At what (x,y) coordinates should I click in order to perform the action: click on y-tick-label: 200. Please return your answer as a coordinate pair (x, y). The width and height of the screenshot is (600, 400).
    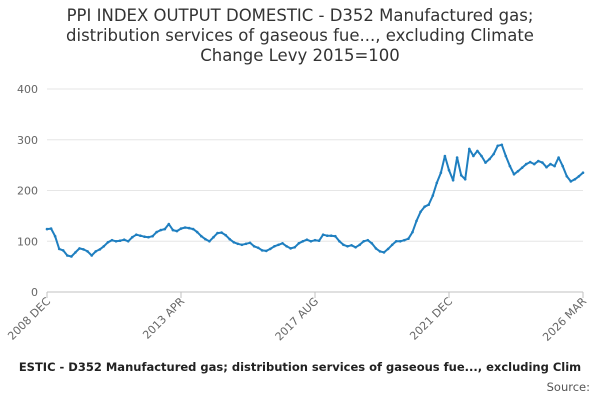
    Looking at the image, I should click on (27, 191).